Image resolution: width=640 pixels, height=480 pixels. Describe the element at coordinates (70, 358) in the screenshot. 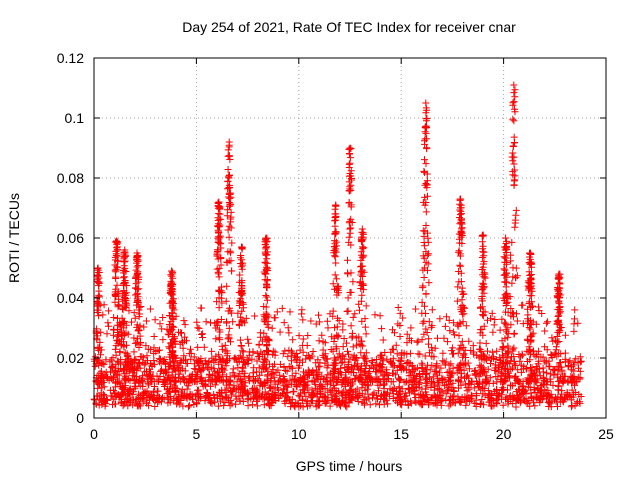

I see `y-tick-label: 0.02` at that location.